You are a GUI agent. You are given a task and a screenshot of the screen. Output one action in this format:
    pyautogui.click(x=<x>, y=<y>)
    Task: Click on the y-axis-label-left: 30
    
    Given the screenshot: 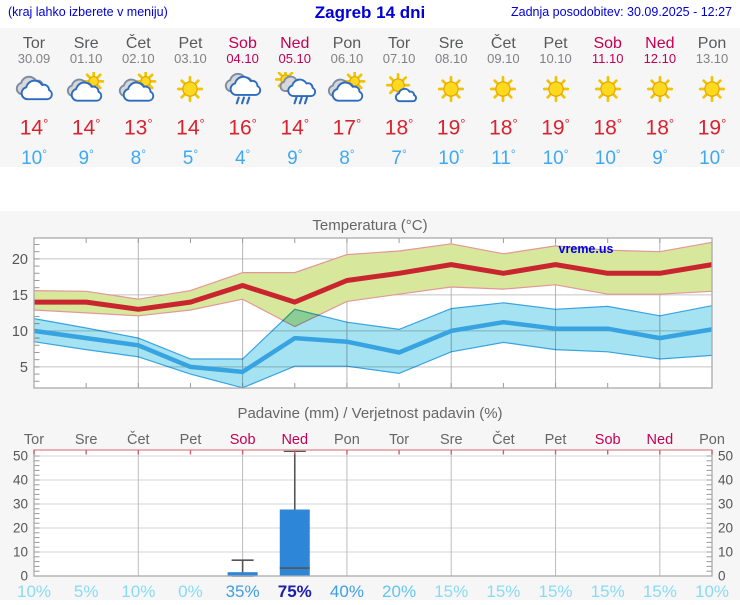 What is the action you would take?
    pyautogui.click(x=20, y=504)
    